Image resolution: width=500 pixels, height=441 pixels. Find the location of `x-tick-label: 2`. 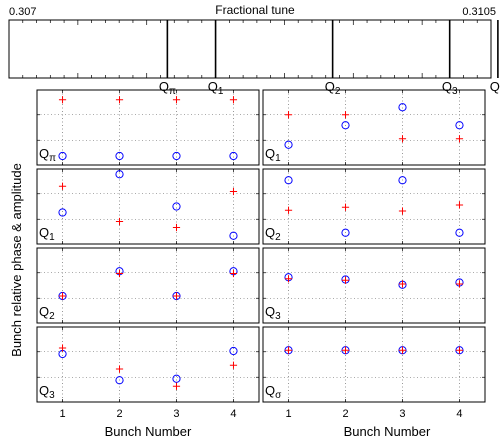

x-tick-label: 2 is located at coordinates (345, 414).